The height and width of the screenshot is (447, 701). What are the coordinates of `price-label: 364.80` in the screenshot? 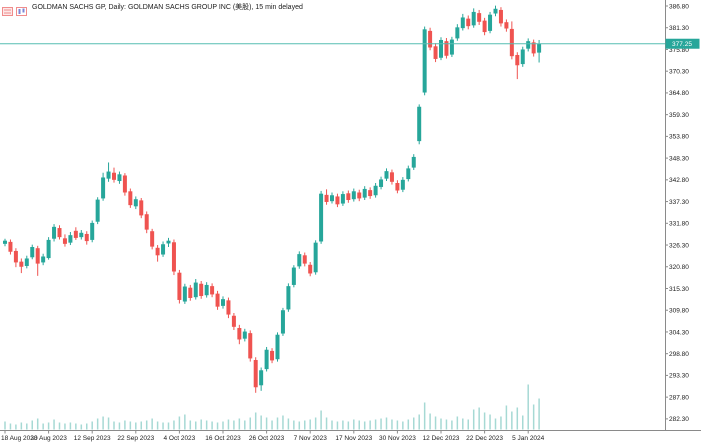 It's located at (679, 93).